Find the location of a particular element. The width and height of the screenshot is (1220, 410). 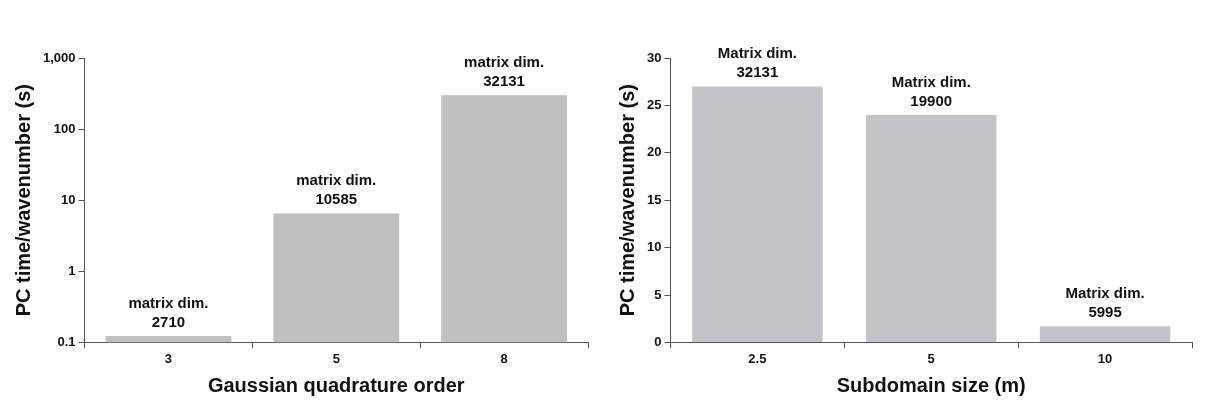

y-tick-label: 20 is located at coordinates (654, 152).